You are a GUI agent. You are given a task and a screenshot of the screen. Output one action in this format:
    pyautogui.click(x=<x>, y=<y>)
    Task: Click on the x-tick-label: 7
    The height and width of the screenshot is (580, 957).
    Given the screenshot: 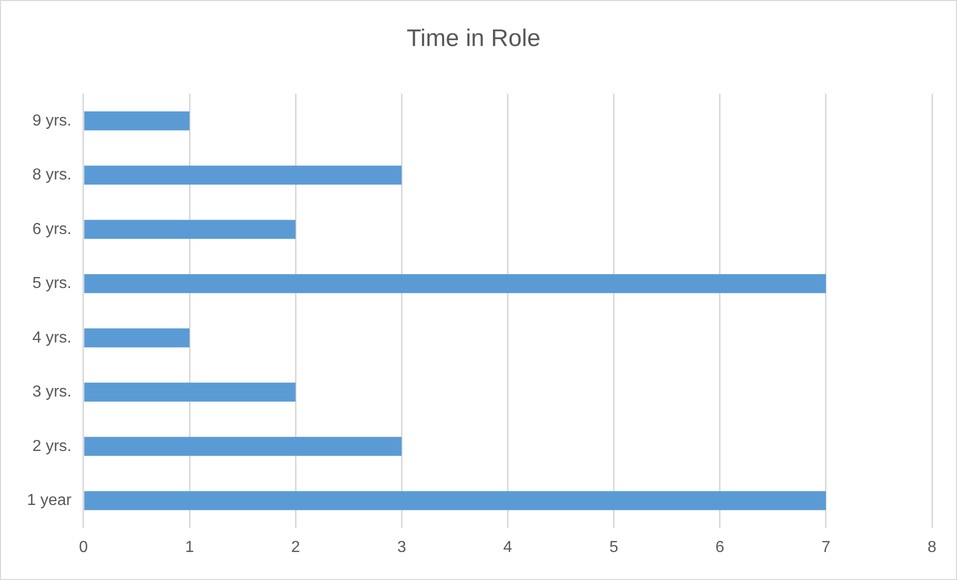 What is the action you would take?
    pyautogui.click(x=825, y=547)
    